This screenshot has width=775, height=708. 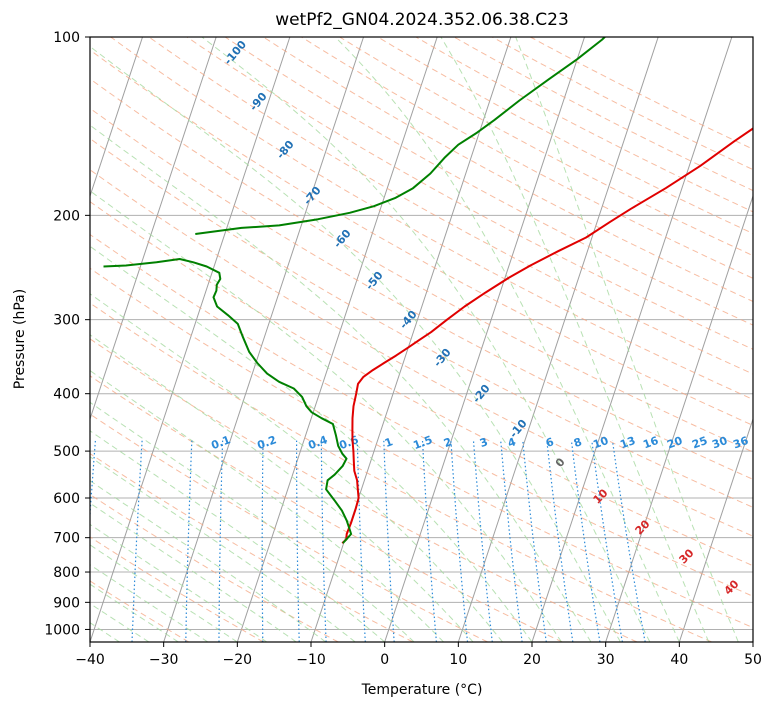 What do you see at coordinates (422, 442) in the screenshot?
I see `mixing-ratio-label: 1.5` at bounding box center [422, 442].